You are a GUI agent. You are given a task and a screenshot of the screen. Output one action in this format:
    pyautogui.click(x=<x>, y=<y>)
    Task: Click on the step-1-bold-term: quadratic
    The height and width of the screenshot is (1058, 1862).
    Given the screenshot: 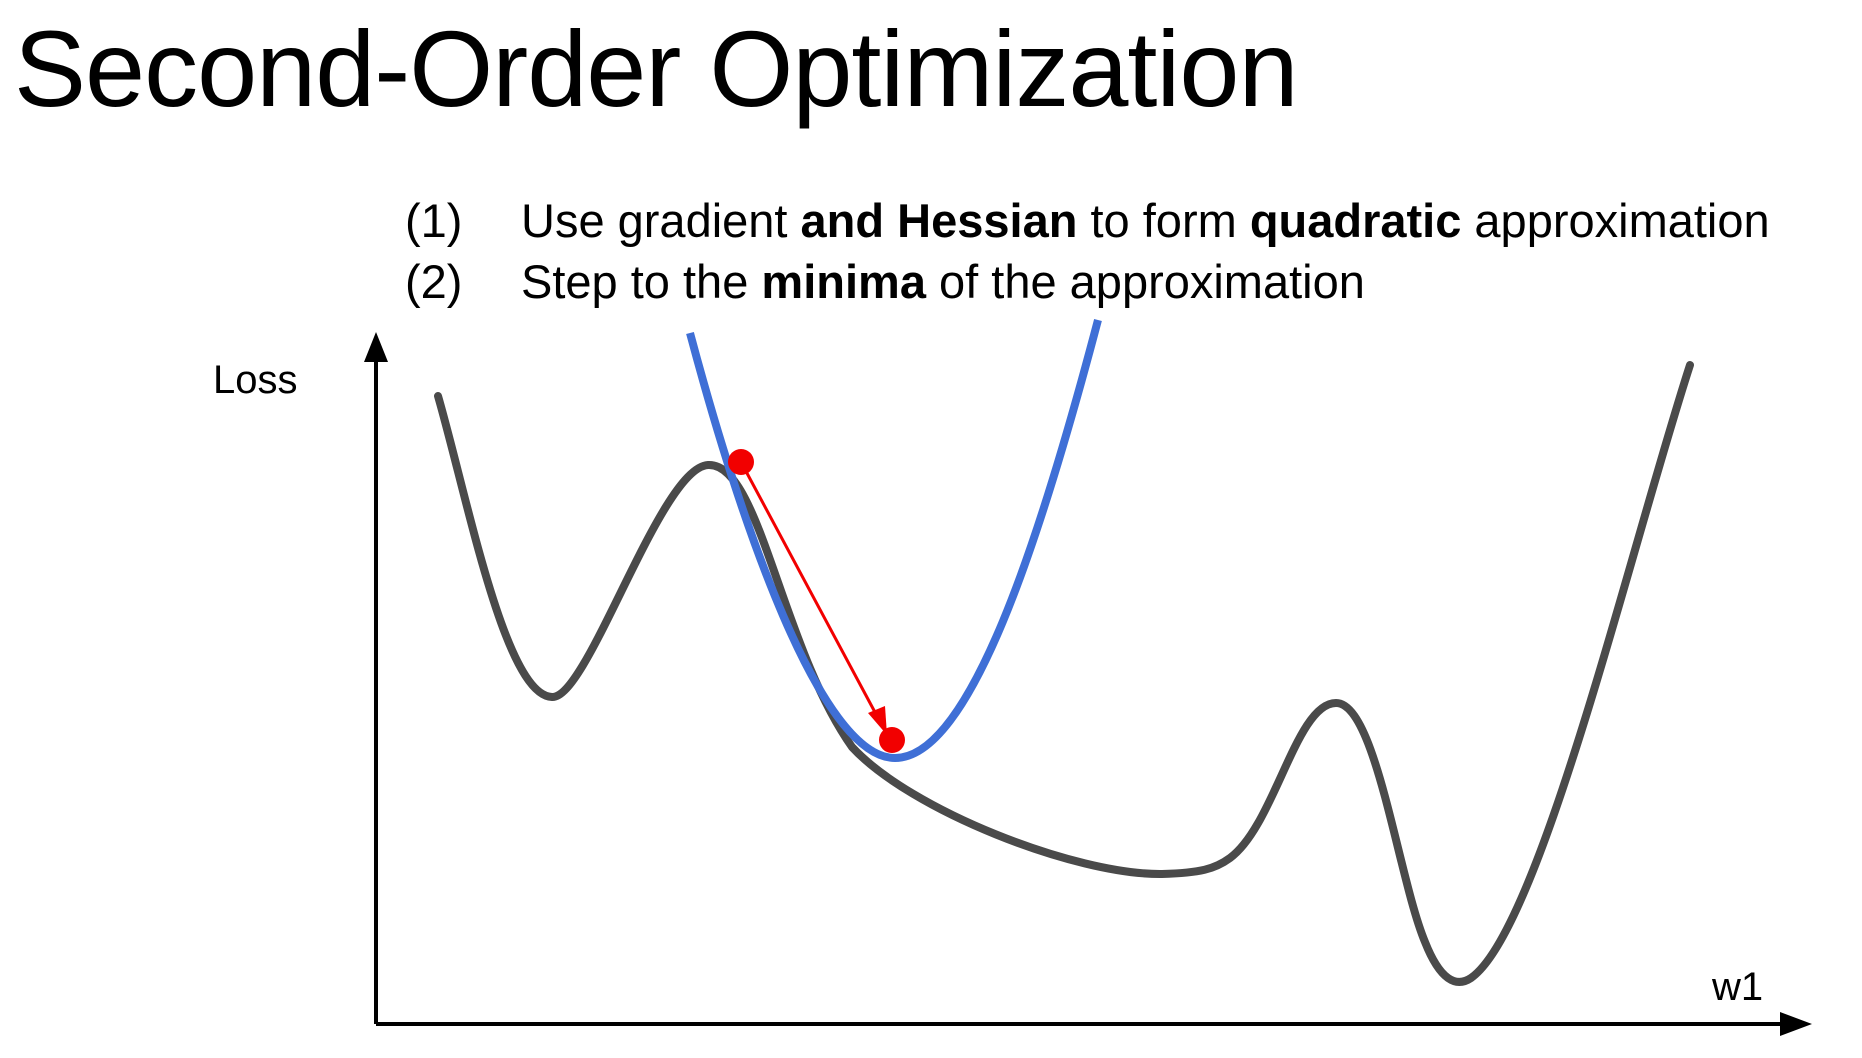 What is the action you would take?
    pyautogui.click(x=1355, y=220)
    